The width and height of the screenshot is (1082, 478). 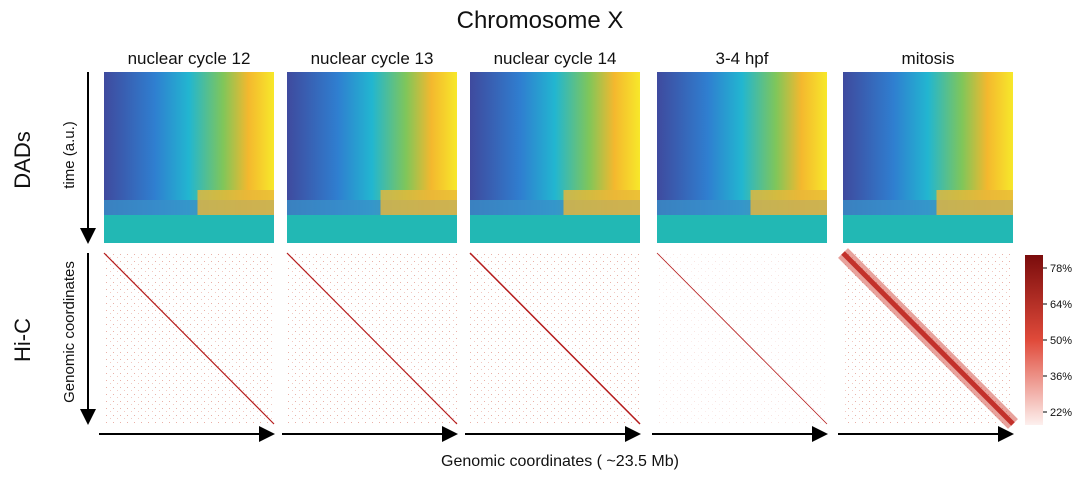 What do you see at coordinates (69, 155) in the screenshot?
I see `axis-label: time (a.u.)` at bounding box center [69, 155].